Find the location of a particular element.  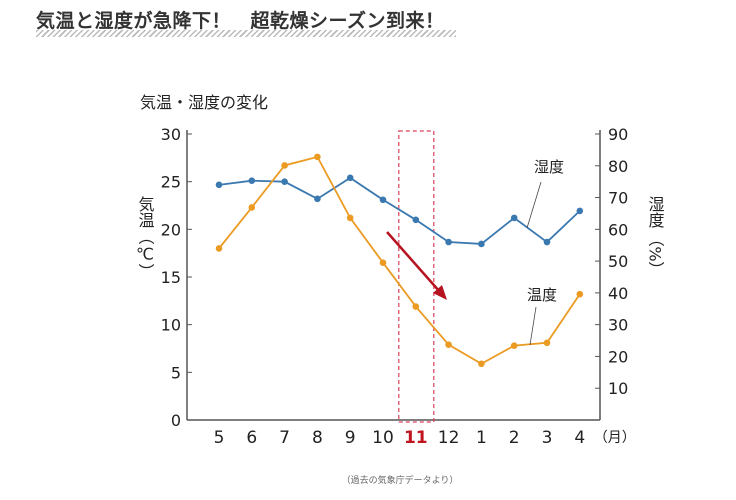

highlight-box is located at coordinates (416, 276).